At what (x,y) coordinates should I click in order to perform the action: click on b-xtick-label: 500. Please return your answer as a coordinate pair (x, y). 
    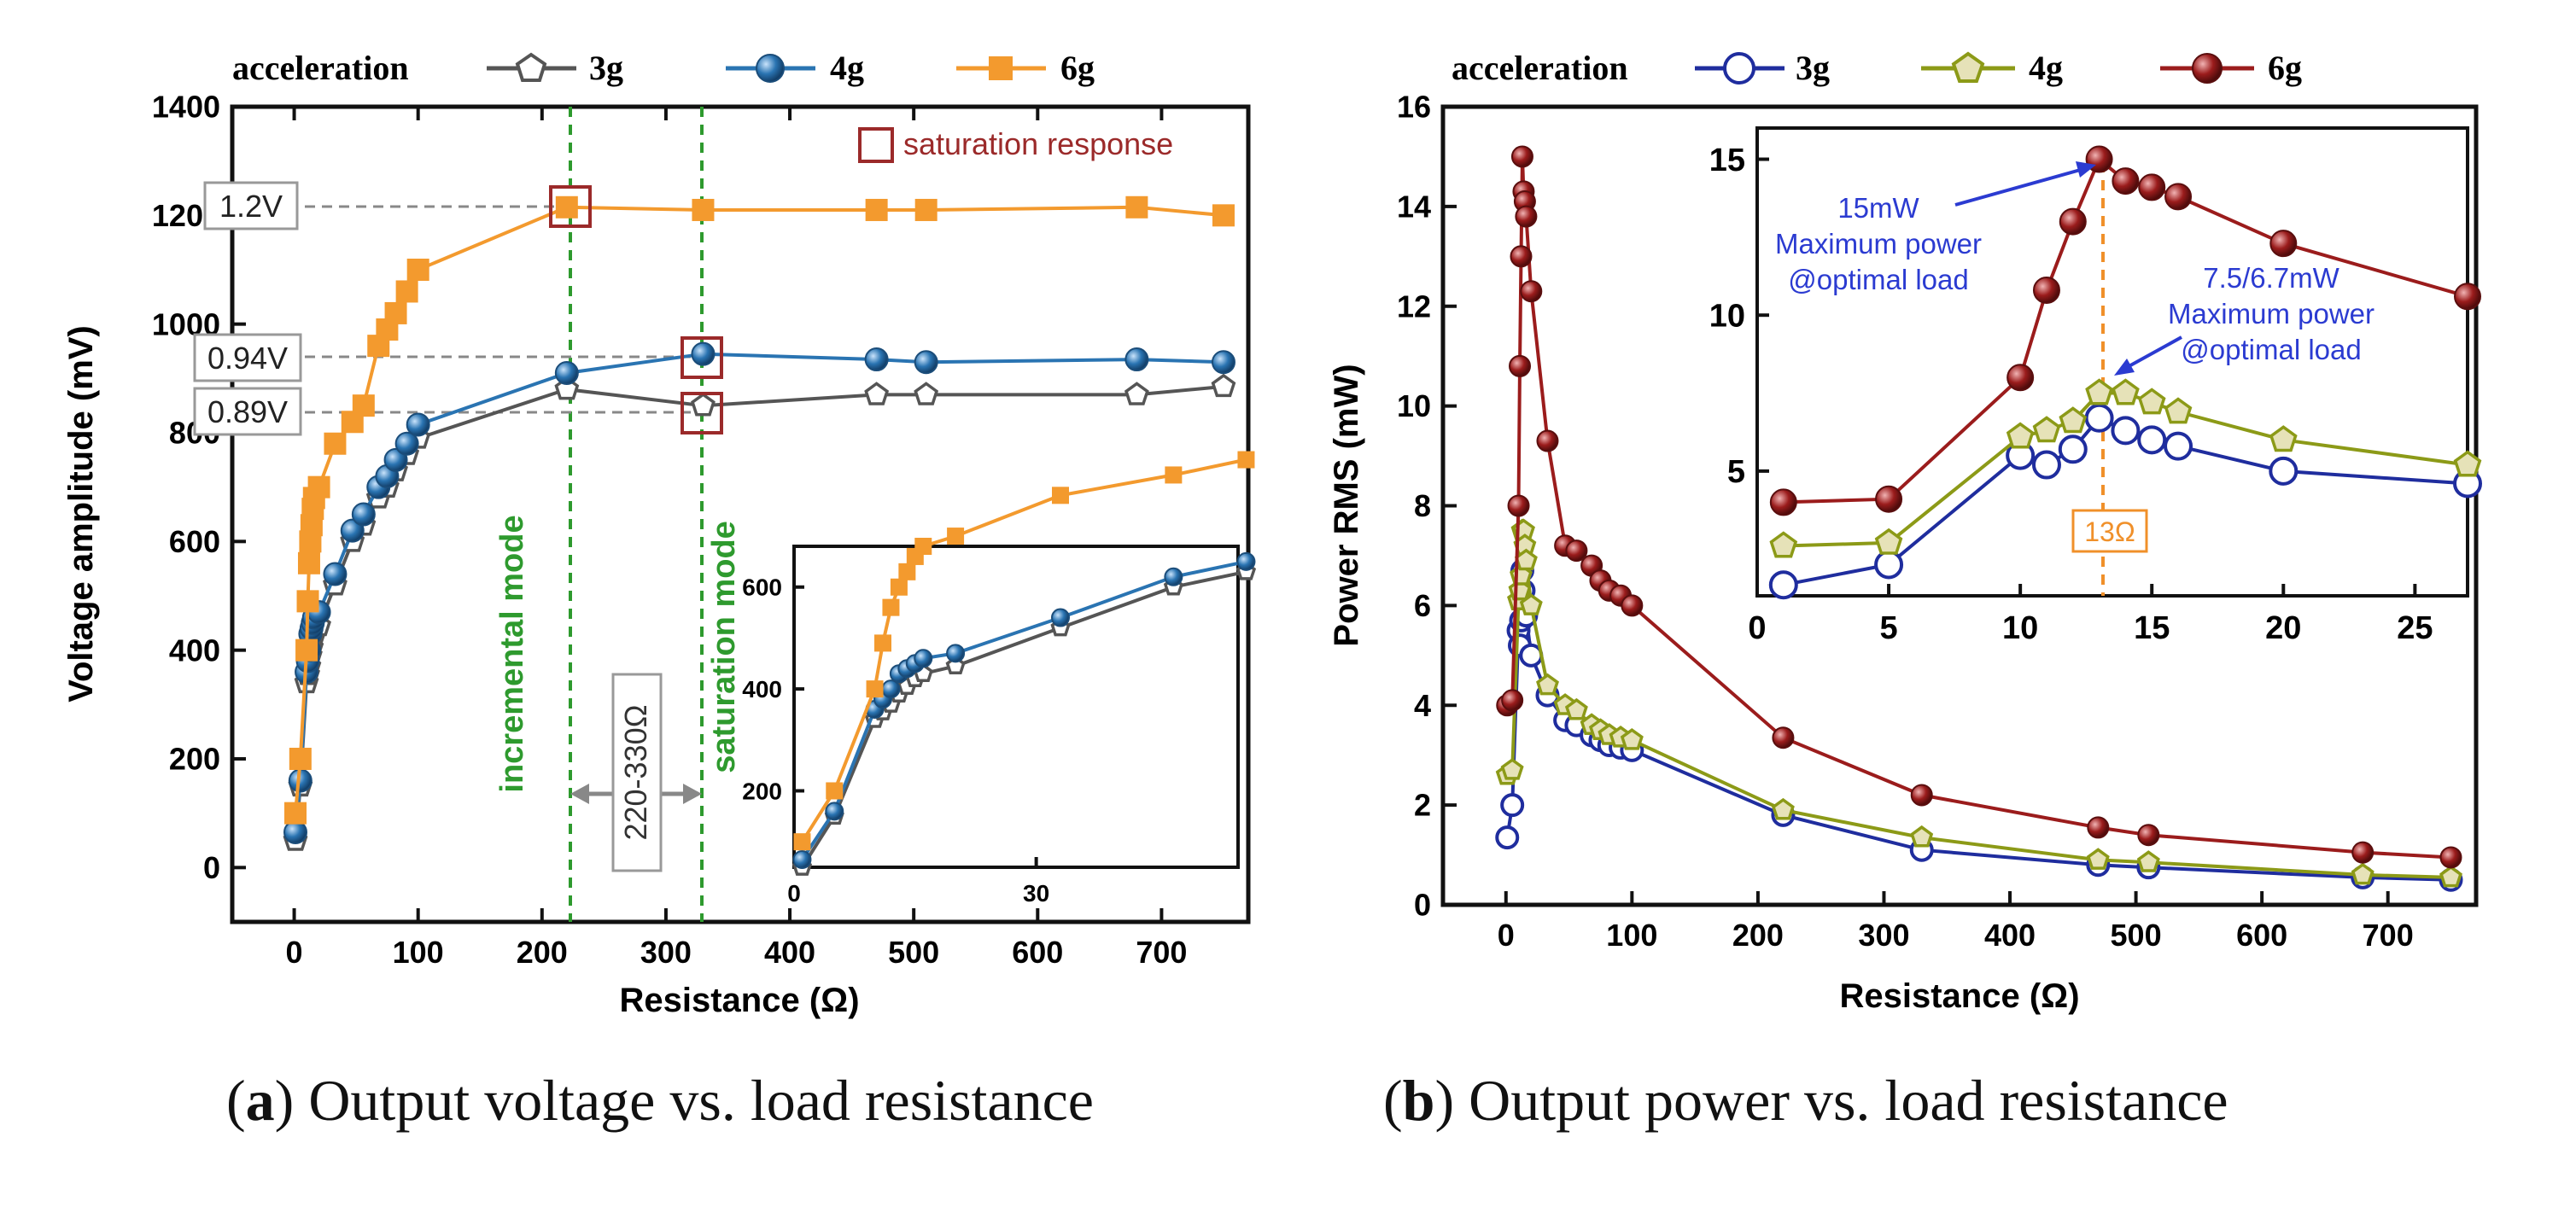
    Looking at the image, I should click on (2136, 936).